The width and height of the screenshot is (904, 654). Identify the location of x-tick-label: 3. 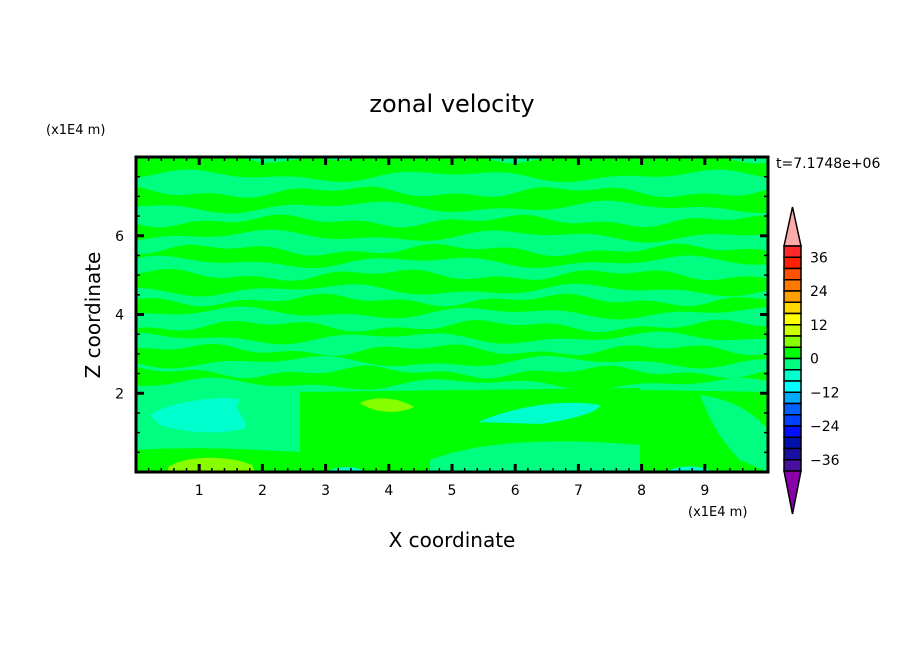
(325, 491).